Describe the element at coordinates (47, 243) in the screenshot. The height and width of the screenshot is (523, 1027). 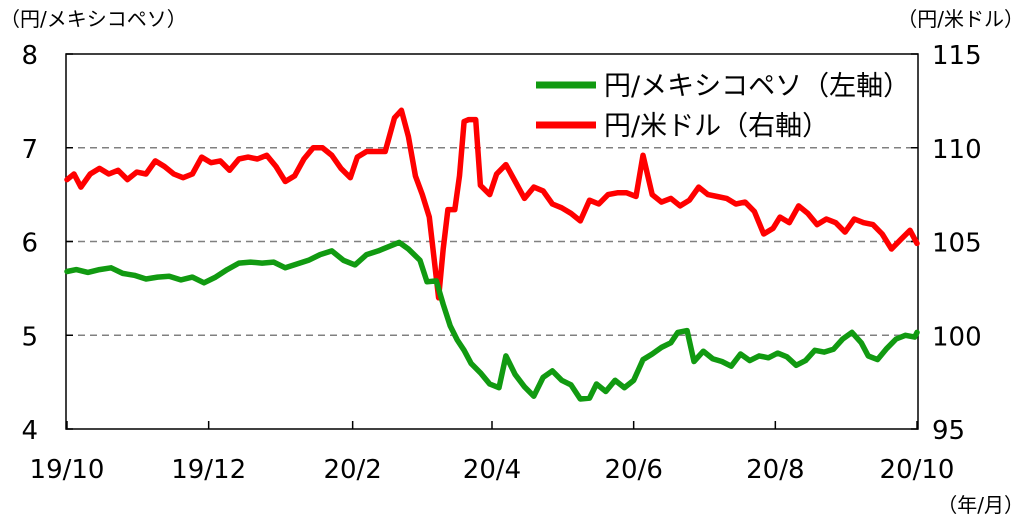
I see `left-y-axis: 4 5 6 7 8` at that location.